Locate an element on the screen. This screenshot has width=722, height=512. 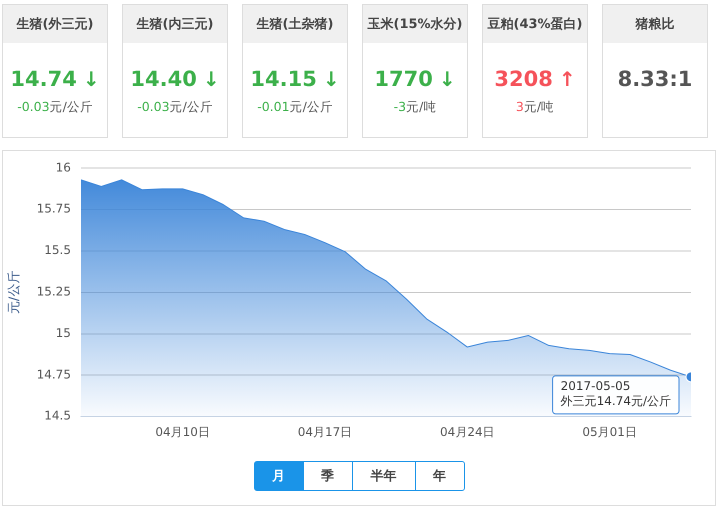
y-tick-label: 15.75 is located at coordinates (53, 209).